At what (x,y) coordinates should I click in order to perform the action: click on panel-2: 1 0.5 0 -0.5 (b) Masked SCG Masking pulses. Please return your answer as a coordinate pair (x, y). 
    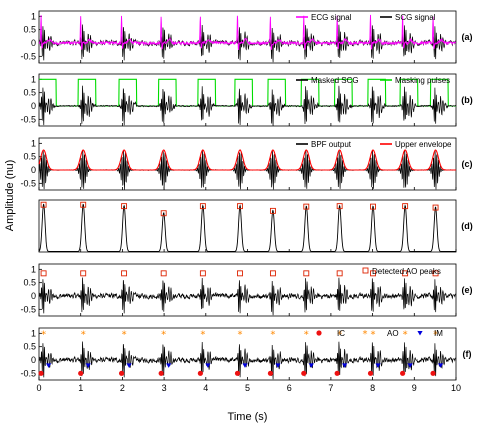
    Looking at the image, I should click on (246, 100).